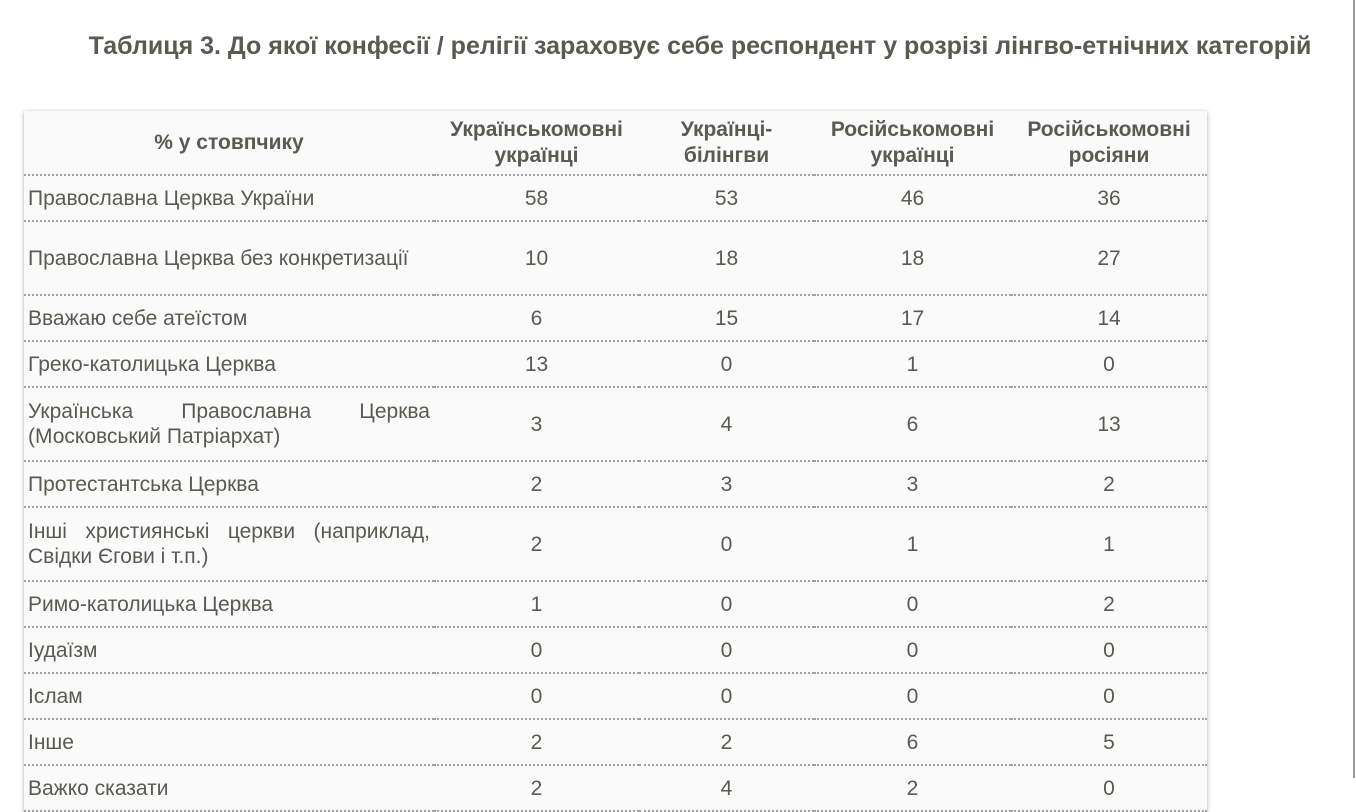  Describe the element at coordinates (1109, 143) in the screenshot. I see `header-cell: Російськомовні росіяни` at that location.